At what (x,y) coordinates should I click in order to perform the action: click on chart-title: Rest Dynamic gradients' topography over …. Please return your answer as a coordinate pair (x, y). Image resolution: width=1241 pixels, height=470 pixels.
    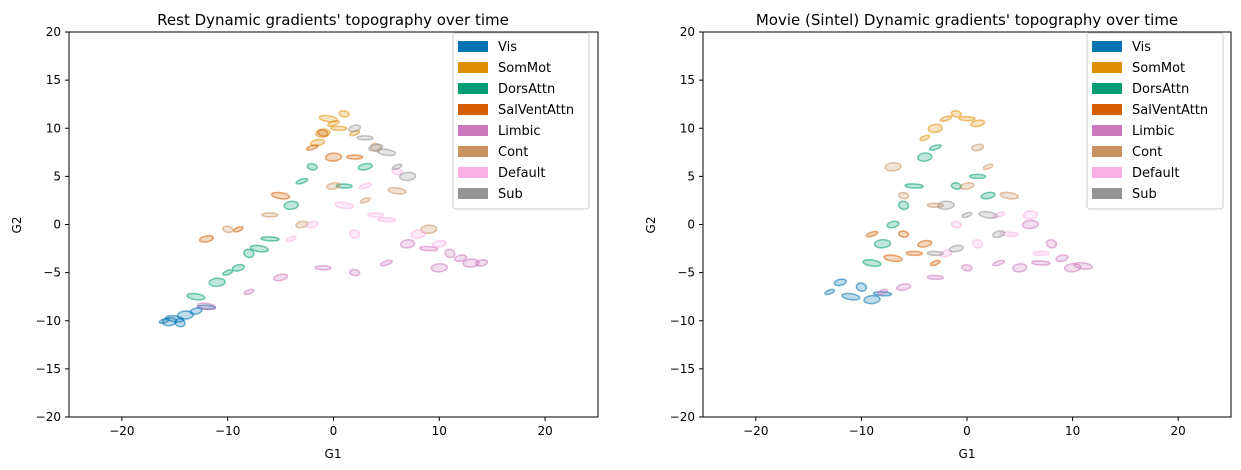
    Looking at the image, I should click on (333, 20).